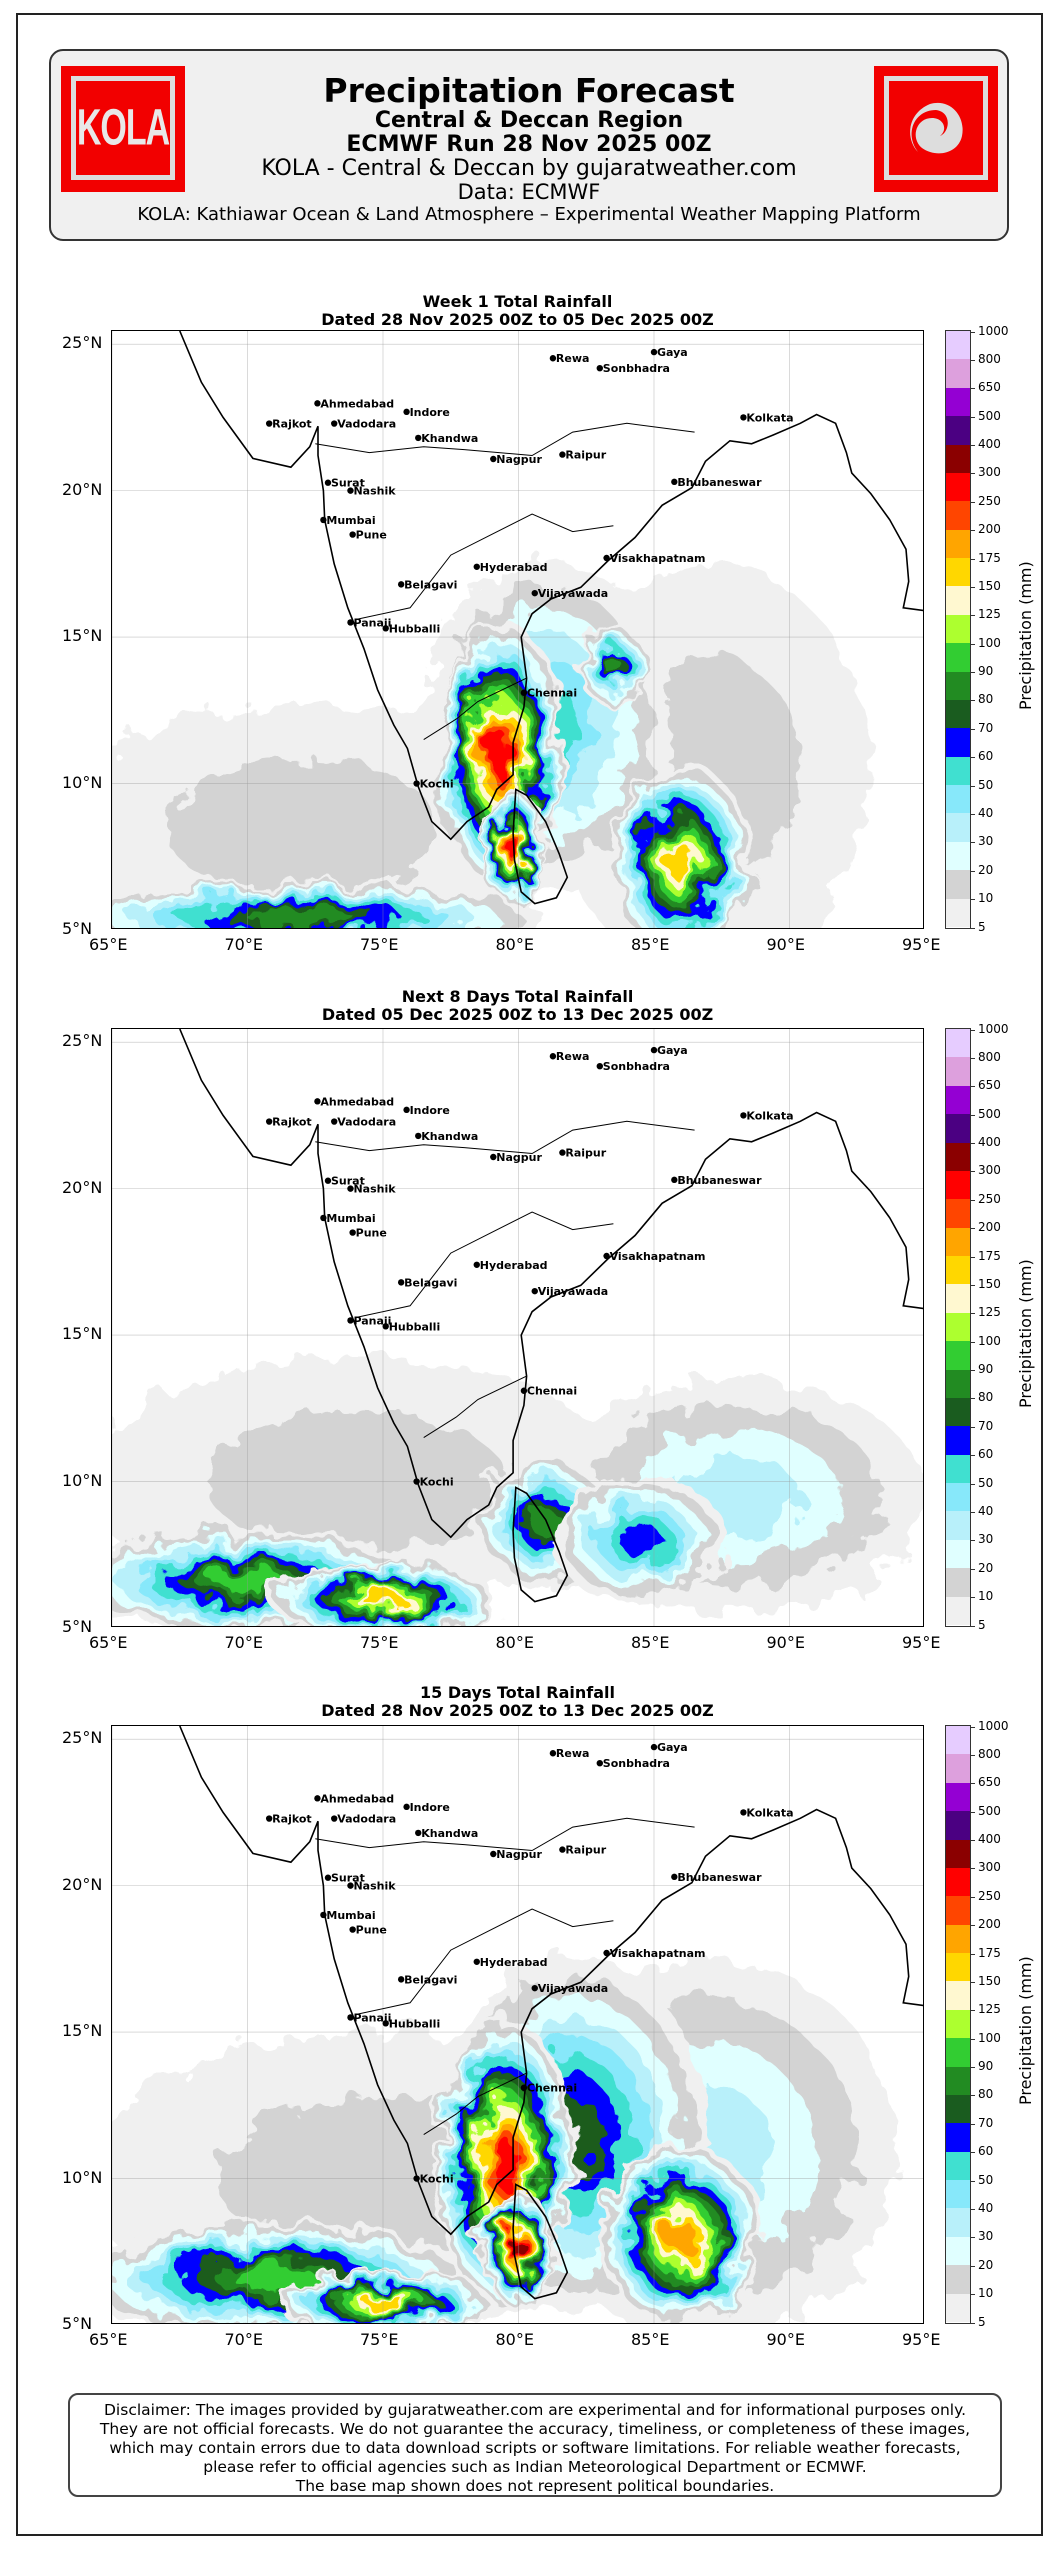 The image size is (1061, 2560). I want to click on colorbar-tick-label: 400, so click(989, 1839).